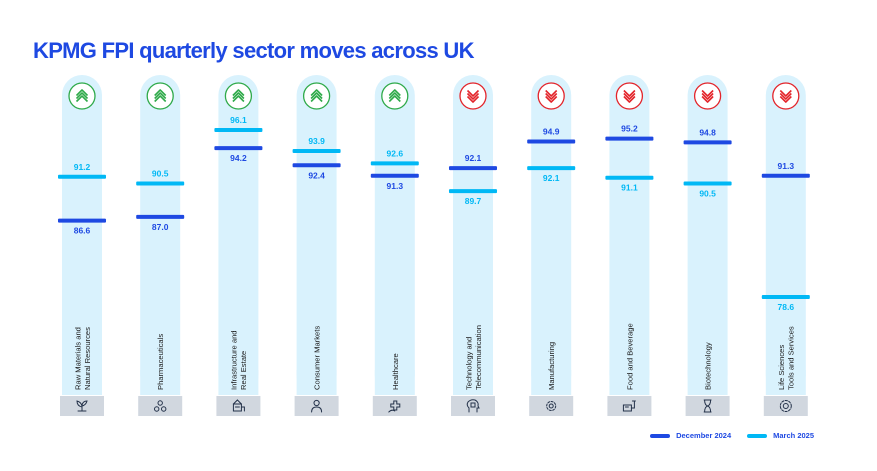 The height and width of the screenshot is (471, 877). I want to click on sector-column-5: 91.3 92.6 Healthcare, so click(394, 245).